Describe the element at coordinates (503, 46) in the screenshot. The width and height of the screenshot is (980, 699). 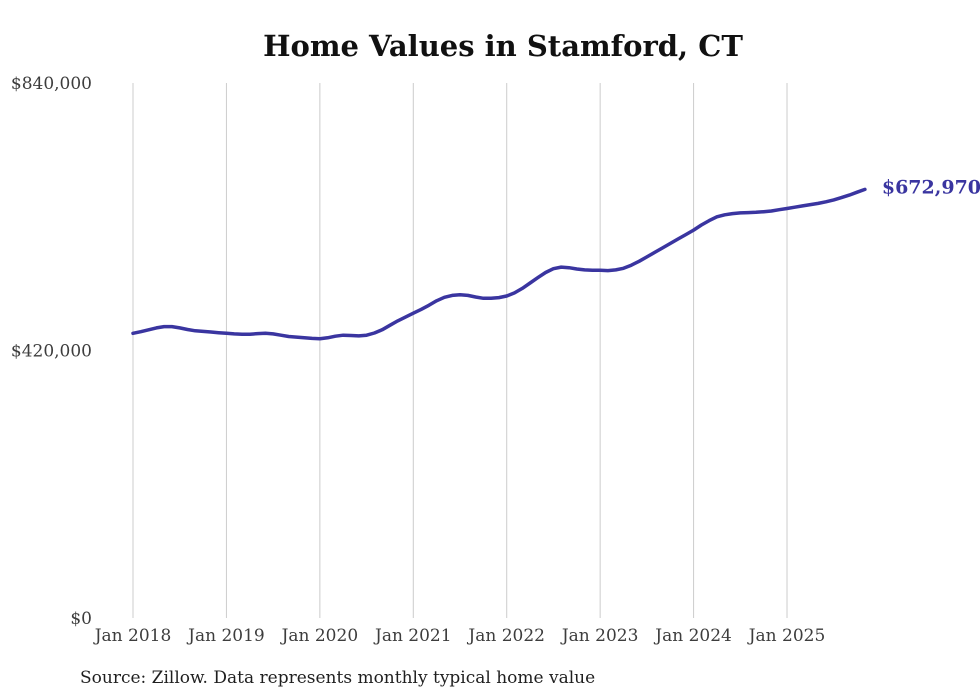
I see `chart-title: Home Values in Stamford, CT` at that location.